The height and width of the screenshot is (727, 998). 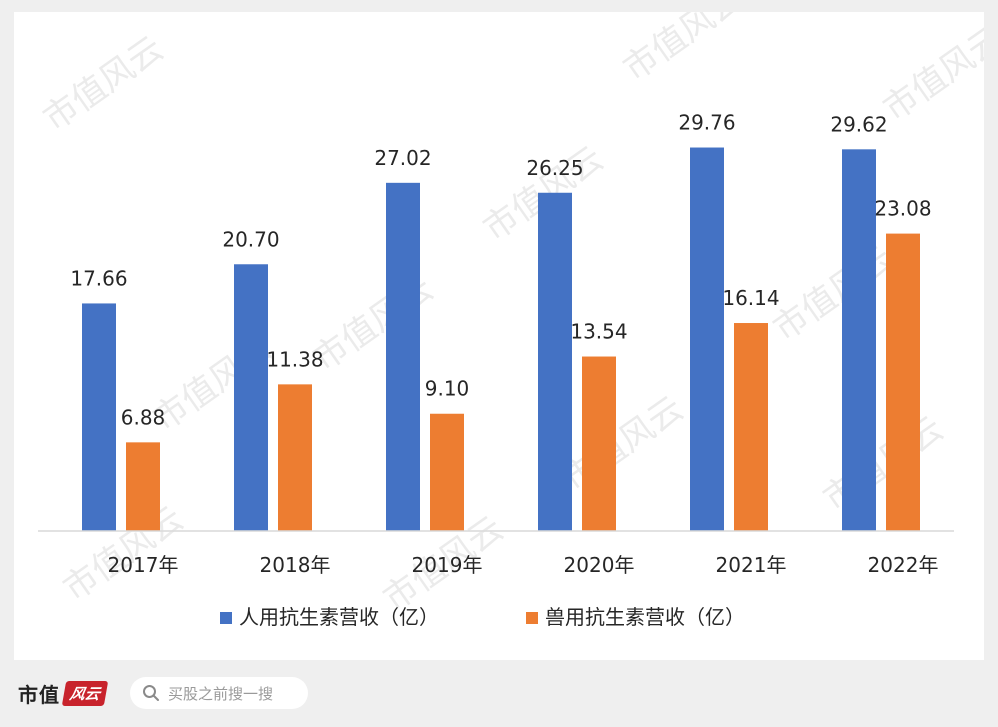 I want to click on x-tick-label: 2022年, so click(x=903, y=565).